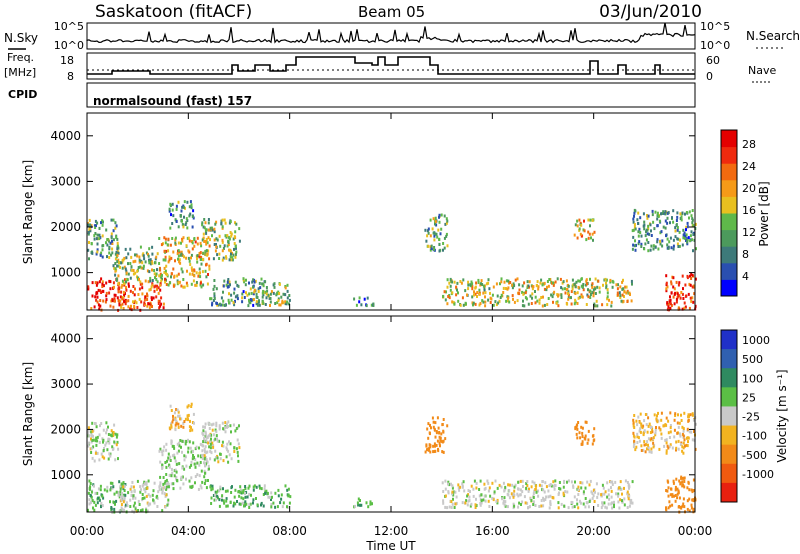  I want to click on freq-label: Freq., so click(20, 57).